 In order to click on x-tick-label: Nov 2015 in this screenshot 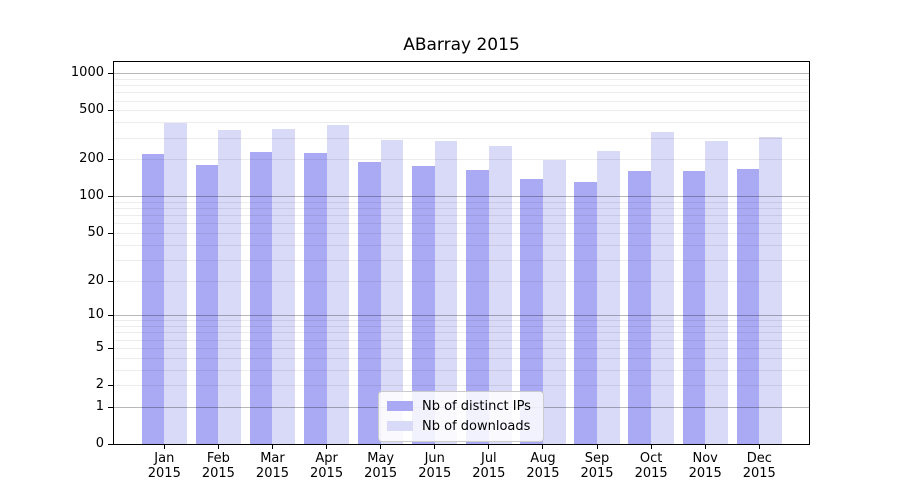, I will do `click(705, 466)`.